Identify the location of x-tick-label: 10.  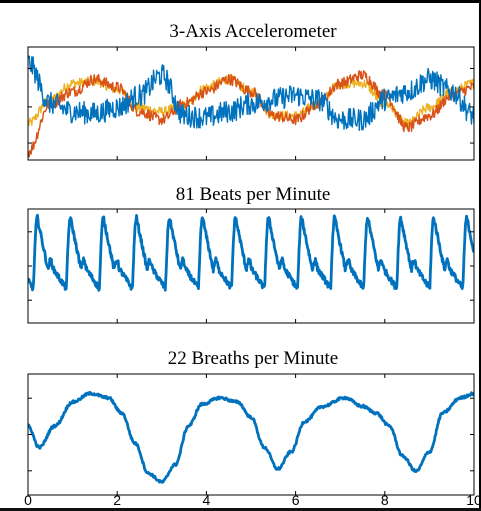
(472, 500).